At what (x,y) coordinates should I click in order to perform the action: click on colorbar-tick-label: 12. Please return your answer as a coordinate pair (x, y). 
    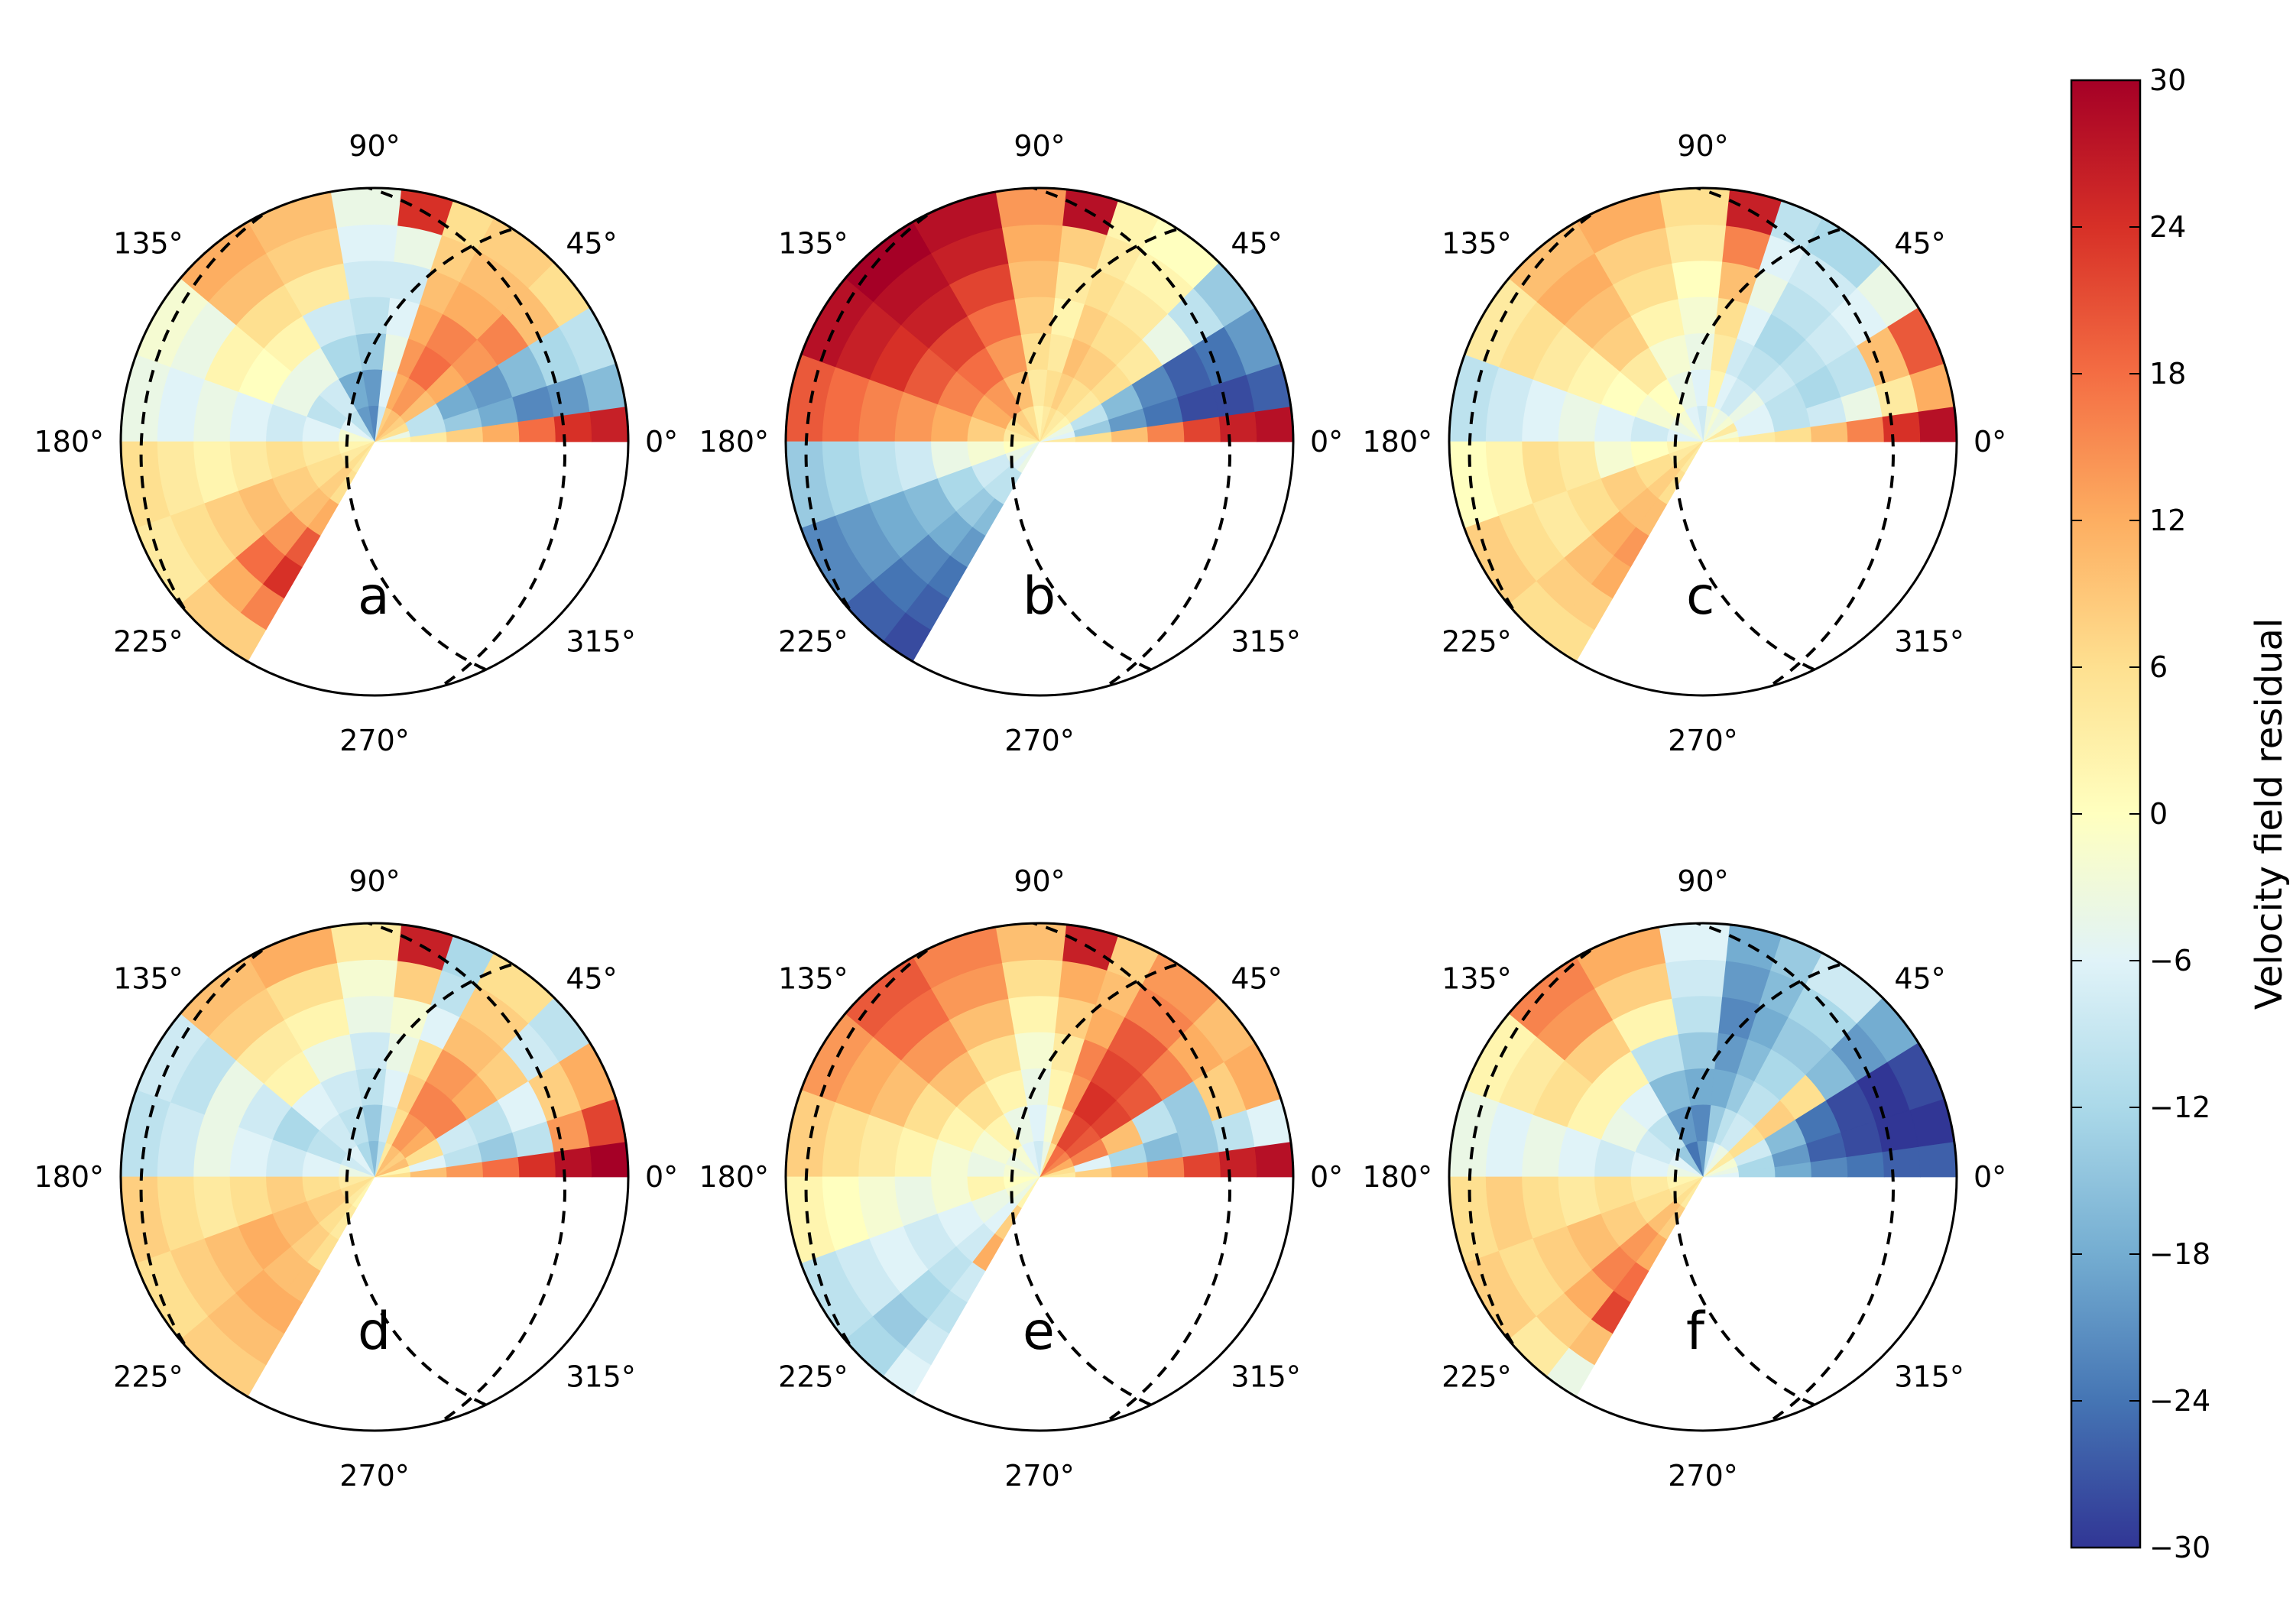
    Looking at the image, I should click on (2167, 520).